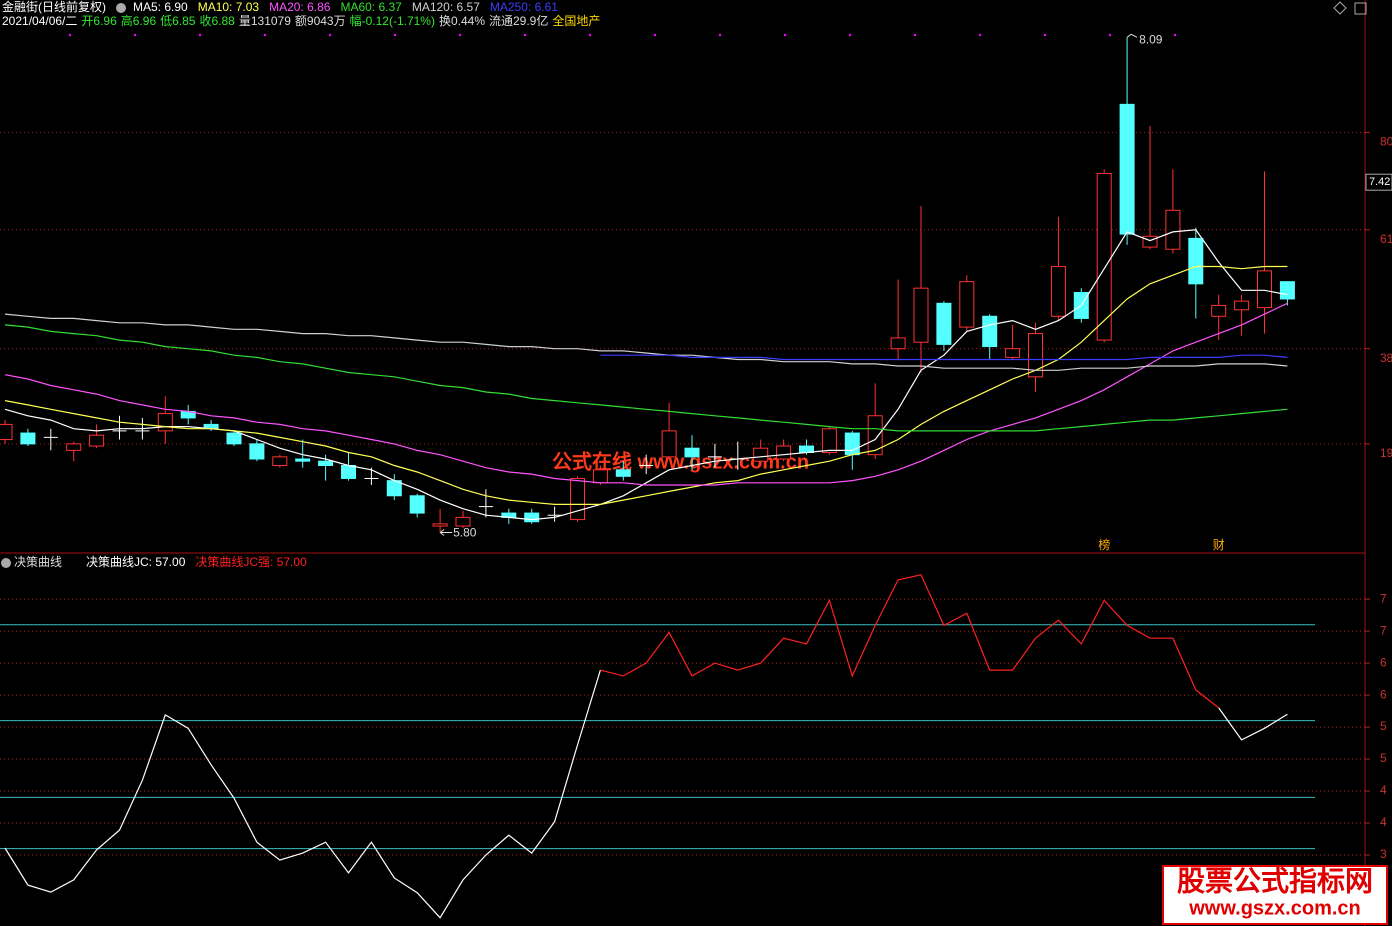  What do you see at coordinates (1386, 358) in the screenshot?
I see `y-tick-label: 38` at bounding box center [1386, 358].